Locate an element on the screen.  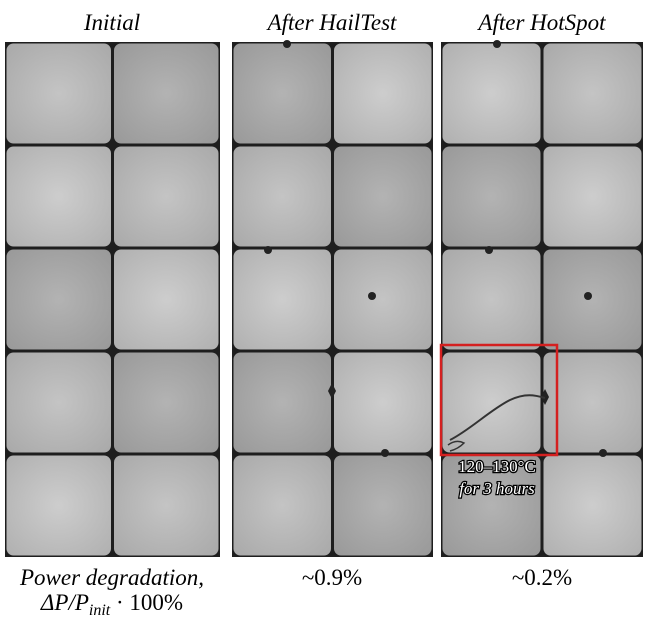
column-header: After HailTest is located at coordinates (331, 22).